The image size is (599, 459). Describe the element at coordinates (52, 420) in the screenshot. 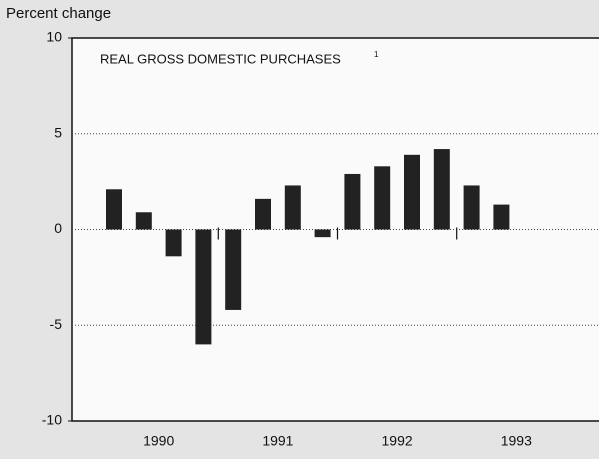

I see `y-tick-label: -10` at that location.